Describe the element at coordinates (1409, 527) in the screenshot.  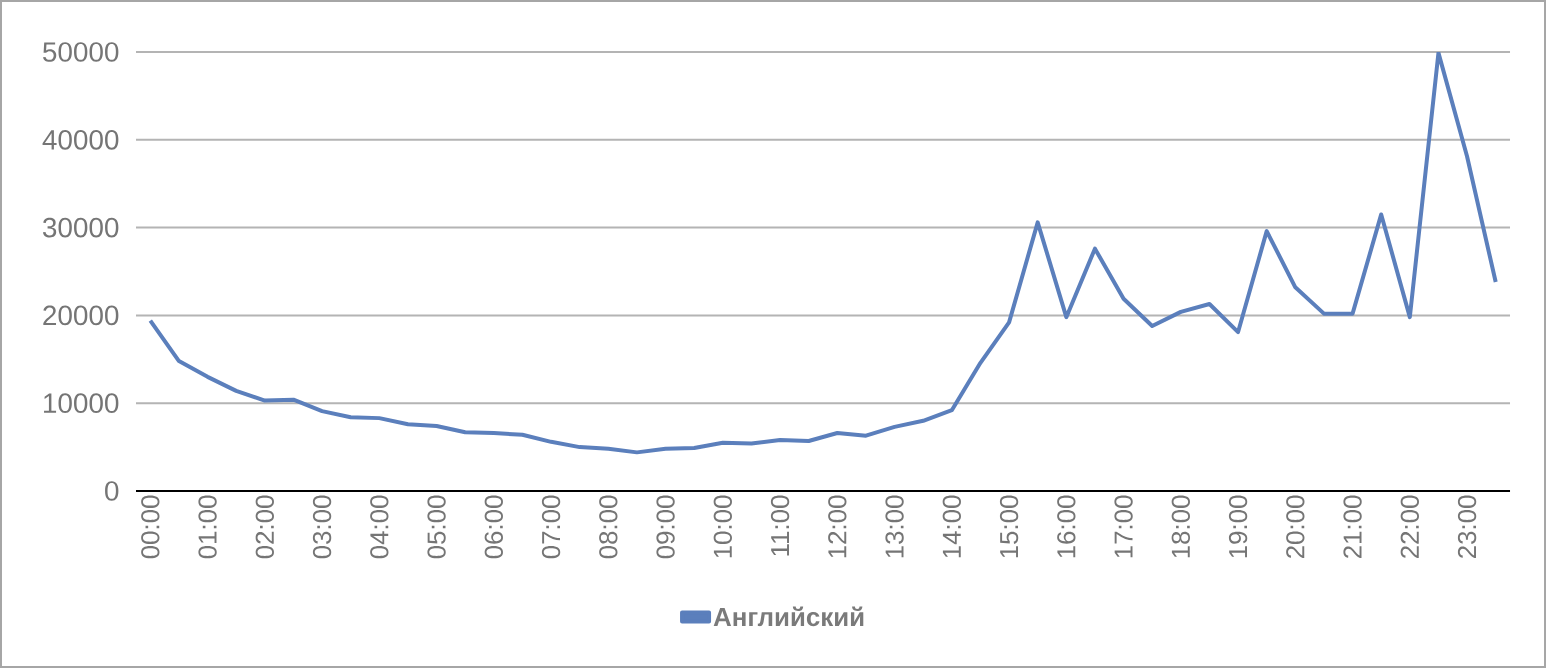
I see `x-tick-label: 22:00` at that location.